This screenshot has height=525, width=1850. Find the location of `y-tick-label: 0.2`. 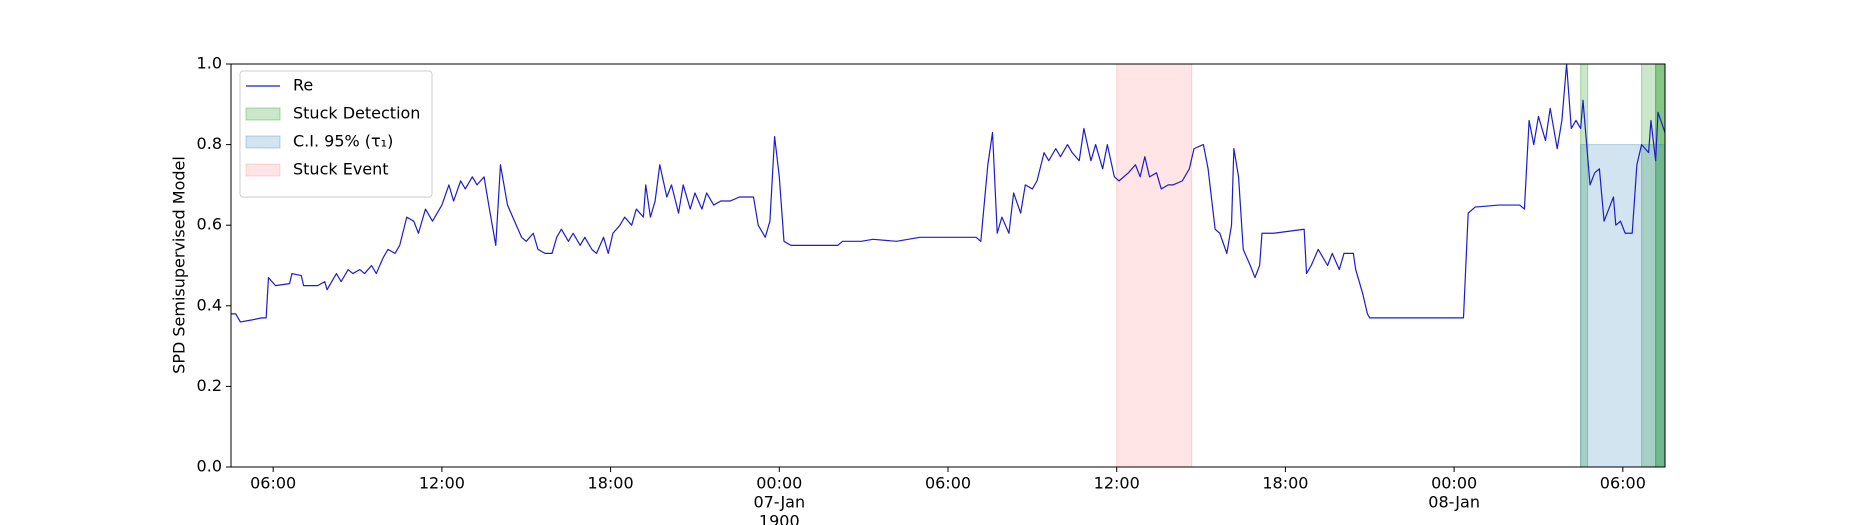

y-tick-label: 0.2 is located at coordinates (209, 385).